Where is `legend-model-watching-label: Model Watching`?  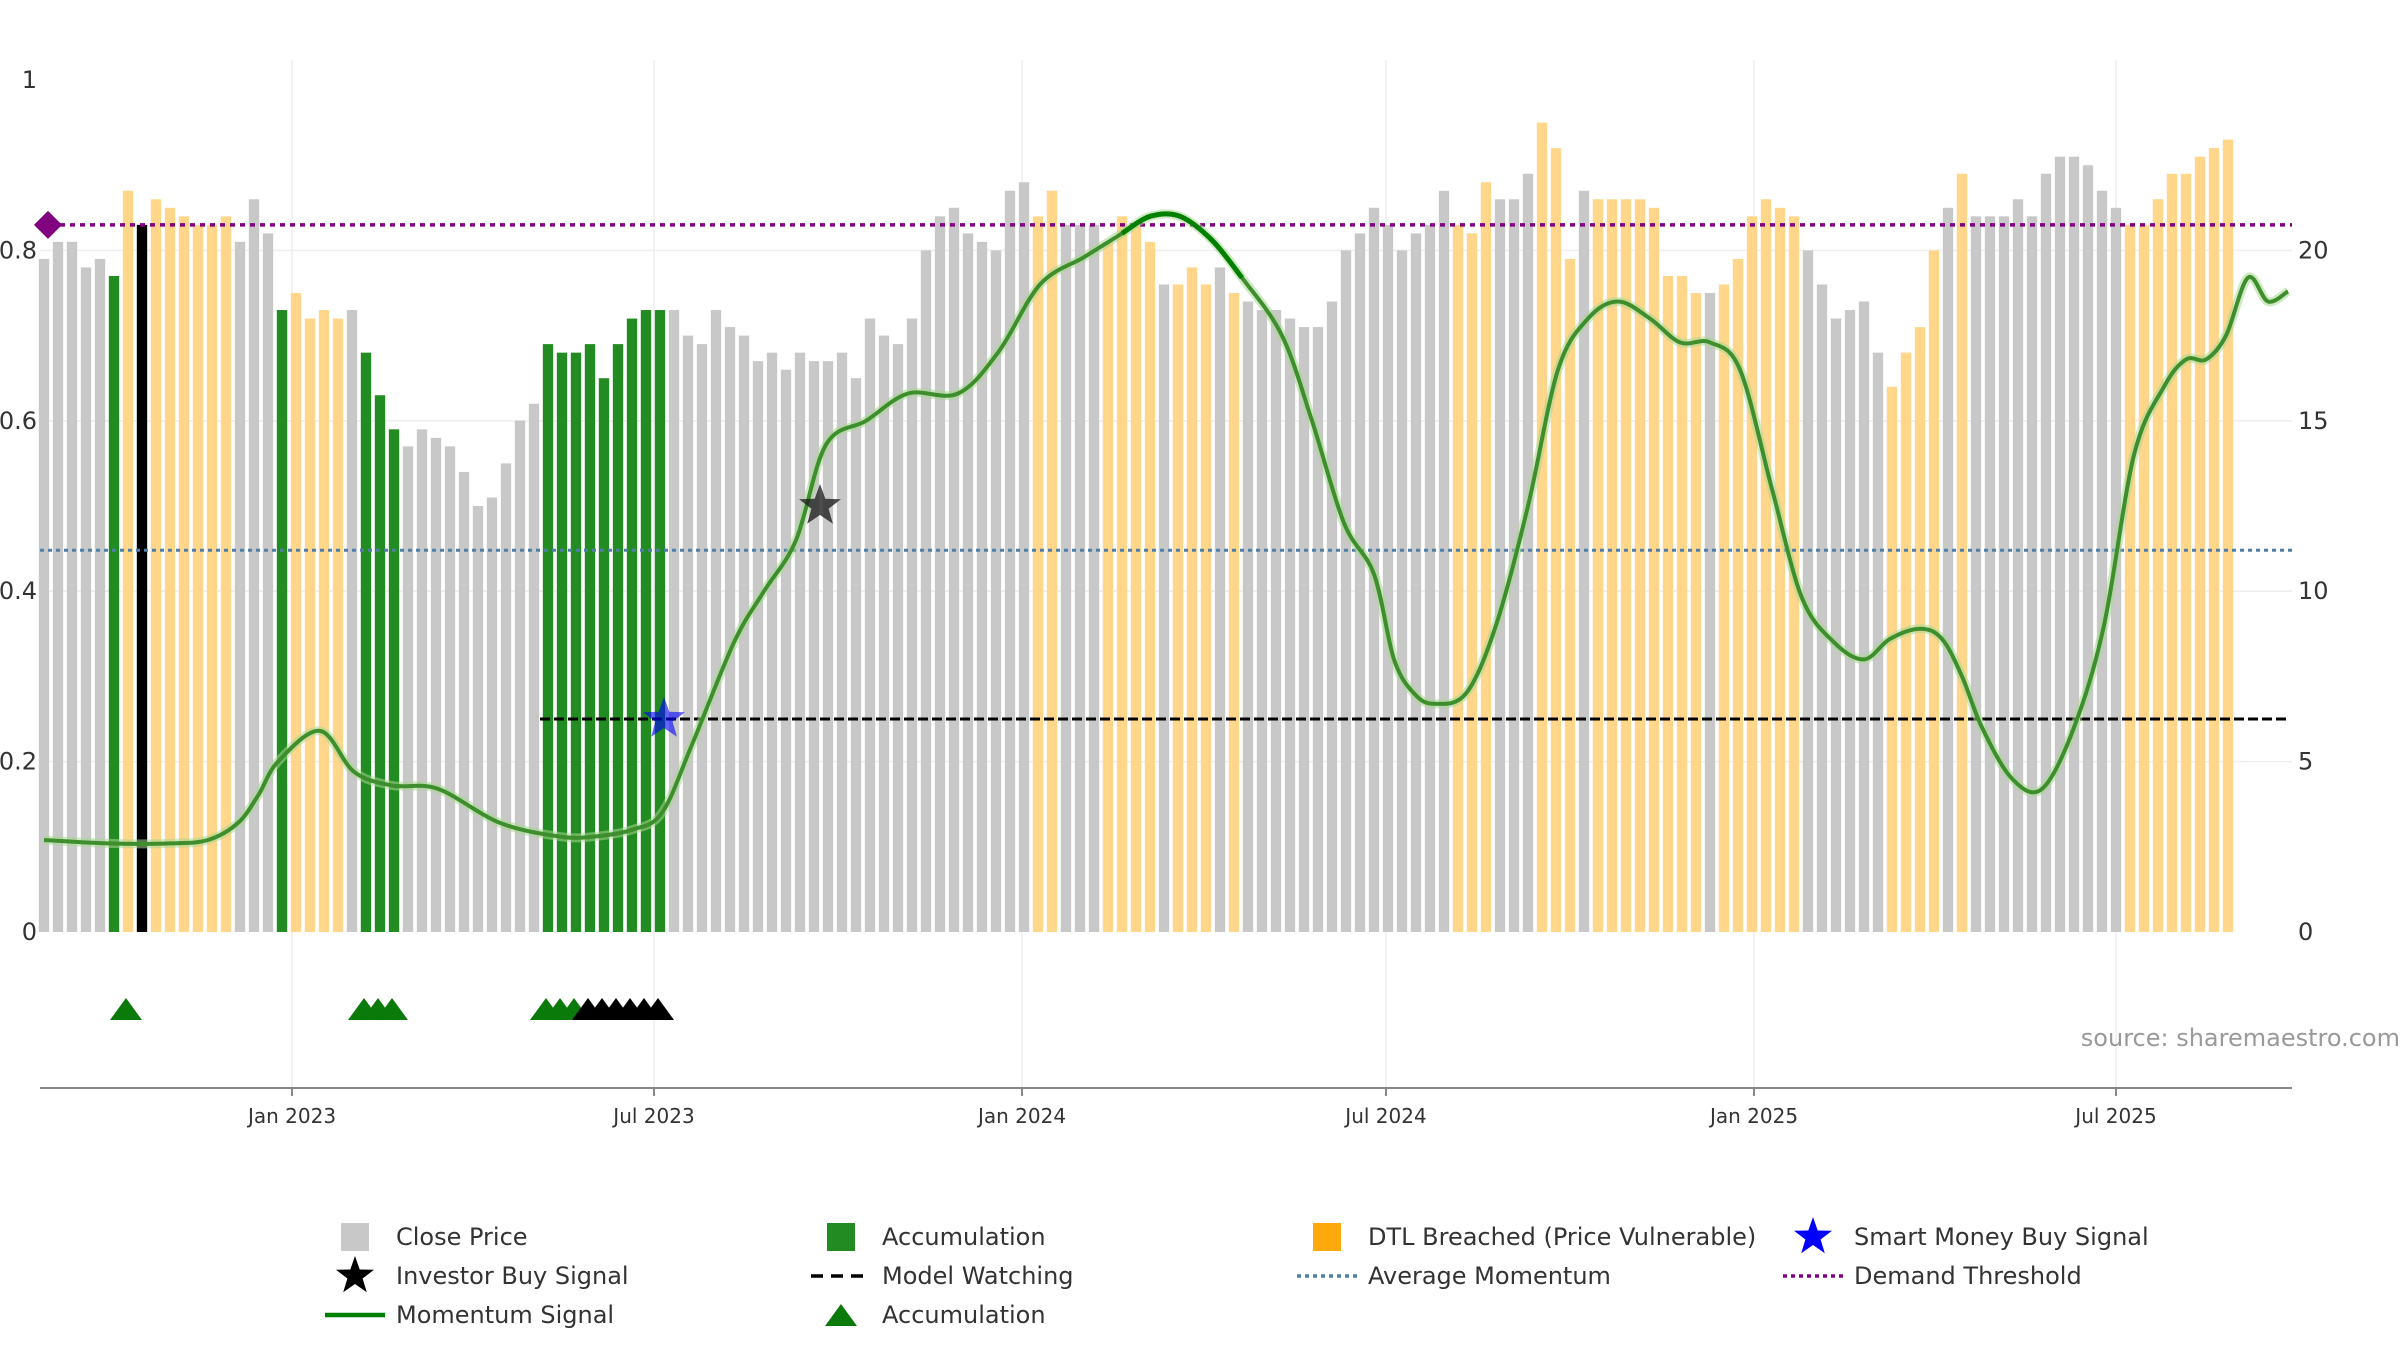 legend-model-watching-label: Model Watching is located at coordinates (978, 1276).